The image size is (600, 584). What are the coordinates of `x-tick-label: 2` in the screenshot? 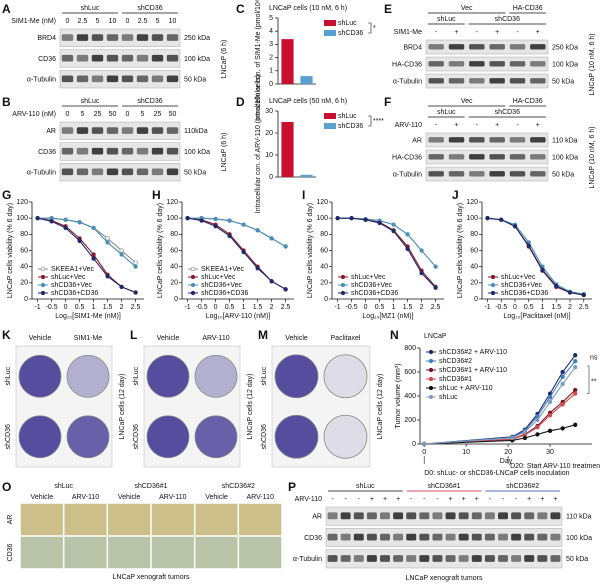 It's located at (272, 307).